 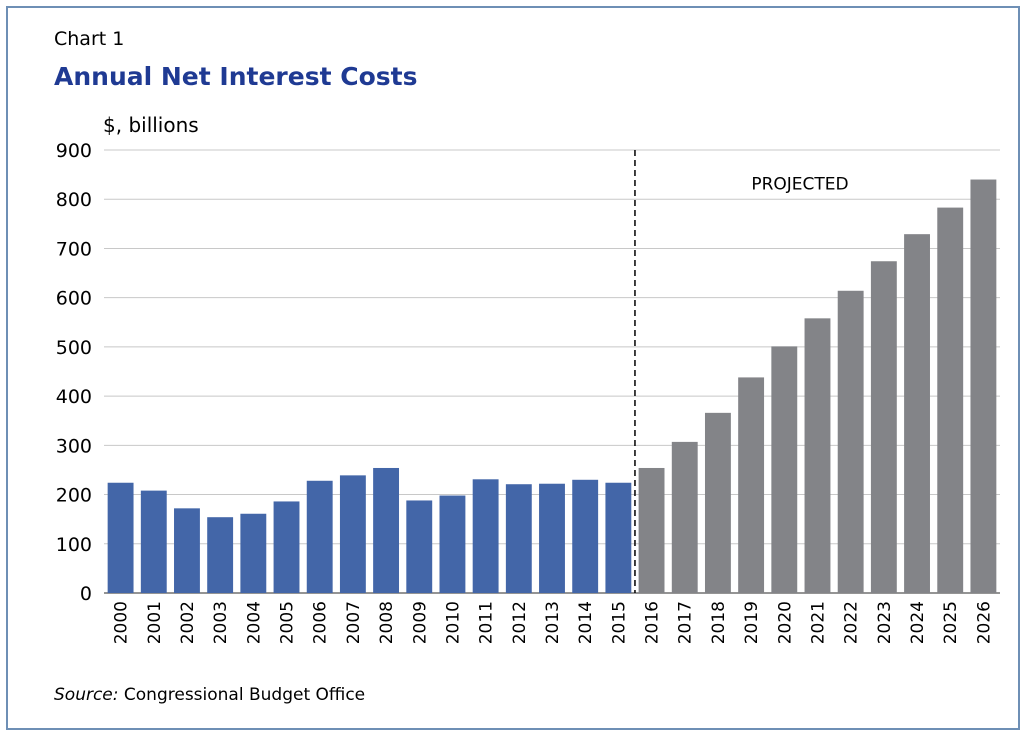 What do you see at coordinates (420, 622) in the screenshot?
I see `x-tick-label: 2009` at bounding box center [420, 622].